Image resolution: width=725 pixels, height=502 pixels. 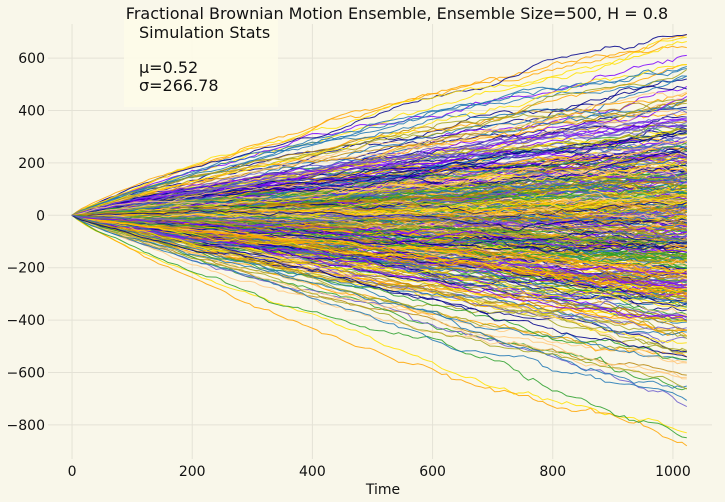 I want to click on y-tick-label: 0, so click(x=40, y=216).